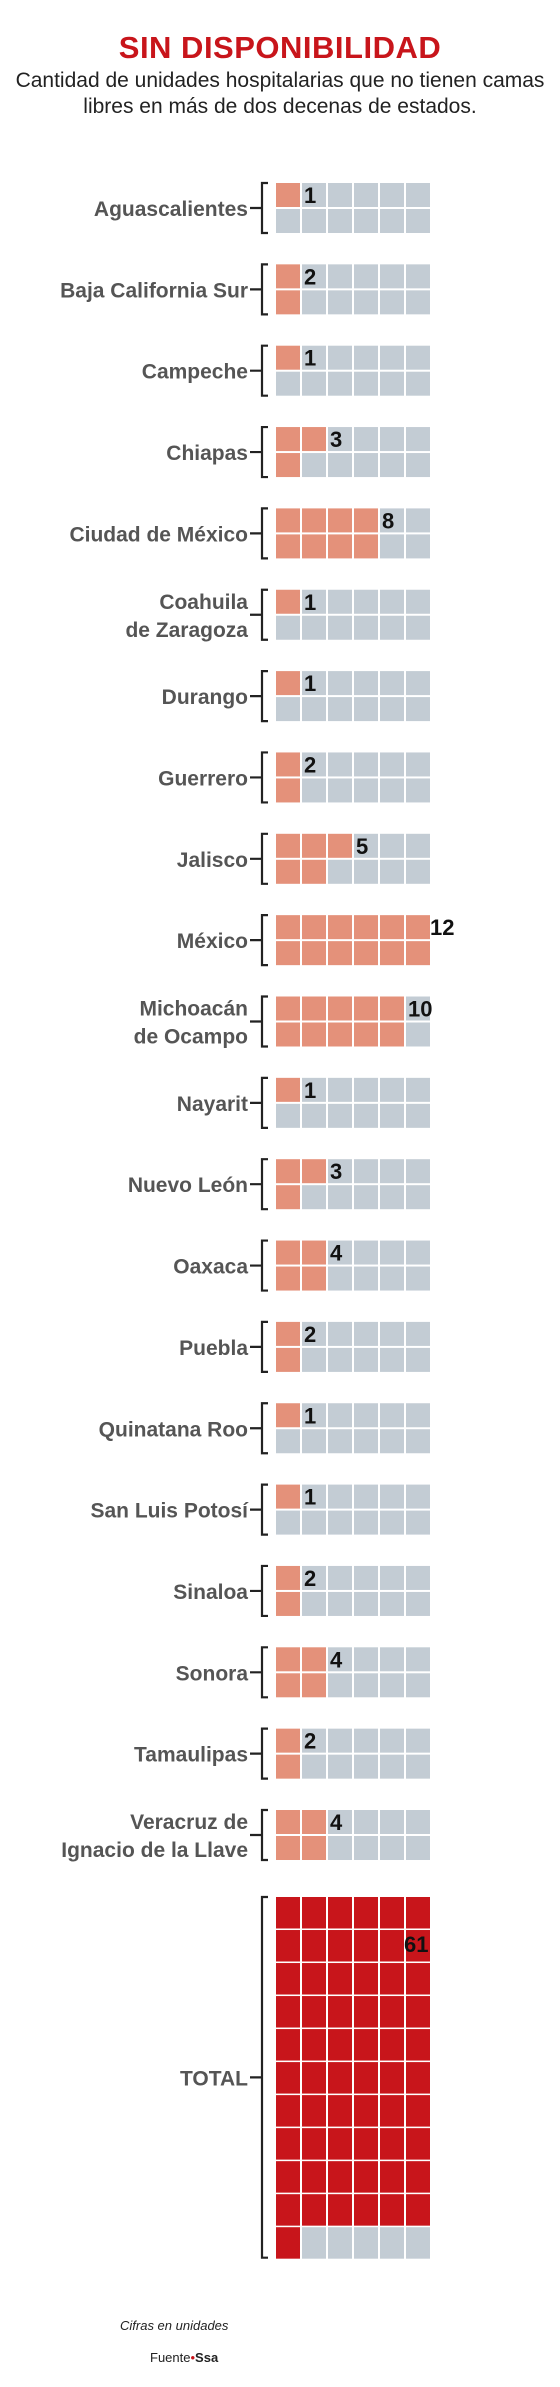 The height and width of the screenshot is (2387, 560). Describe the element at coordinates (416, 1944) in the screenshot. I see `data-label: 61` at that location.